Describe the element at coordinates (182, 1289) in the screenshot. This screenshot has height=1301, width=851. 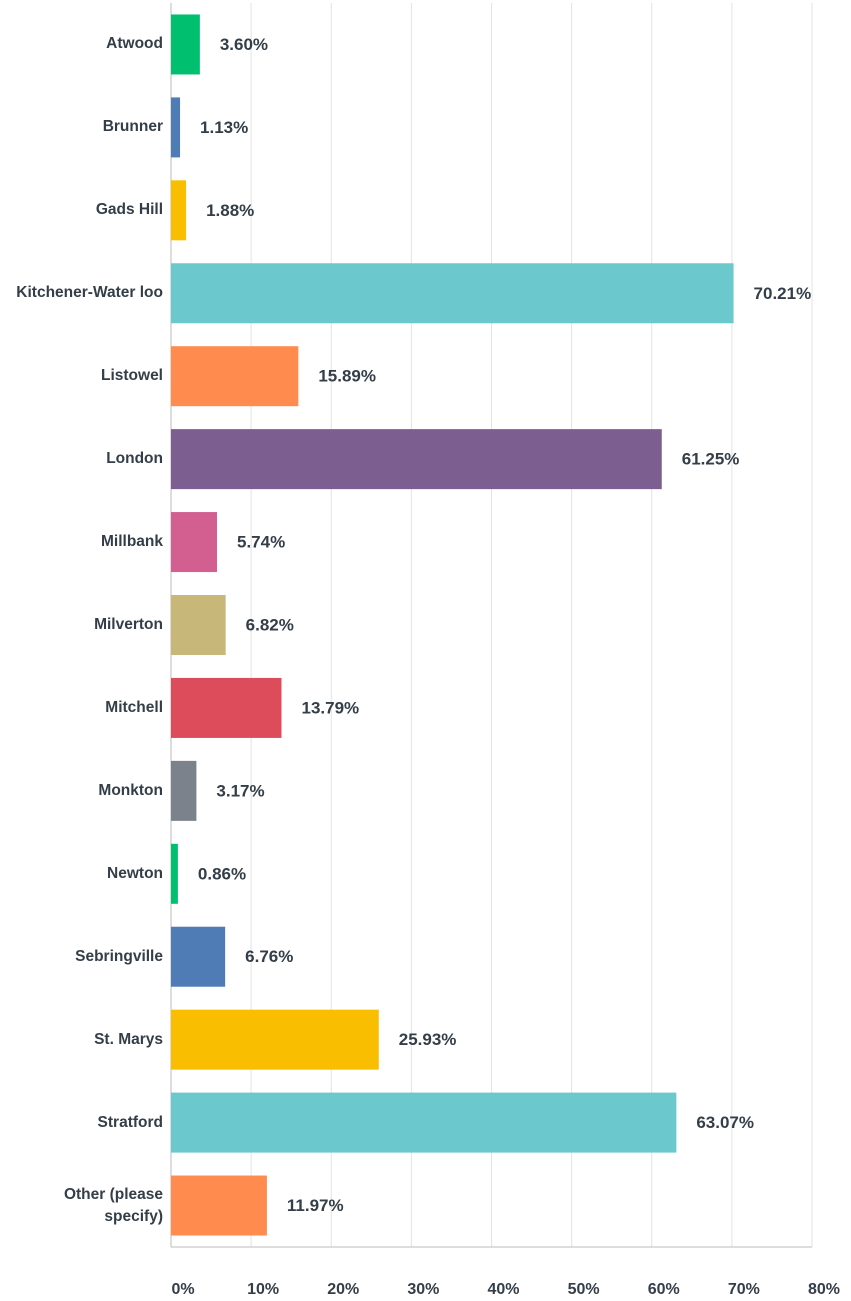
I see `x-tick-label: 0%` at that location.